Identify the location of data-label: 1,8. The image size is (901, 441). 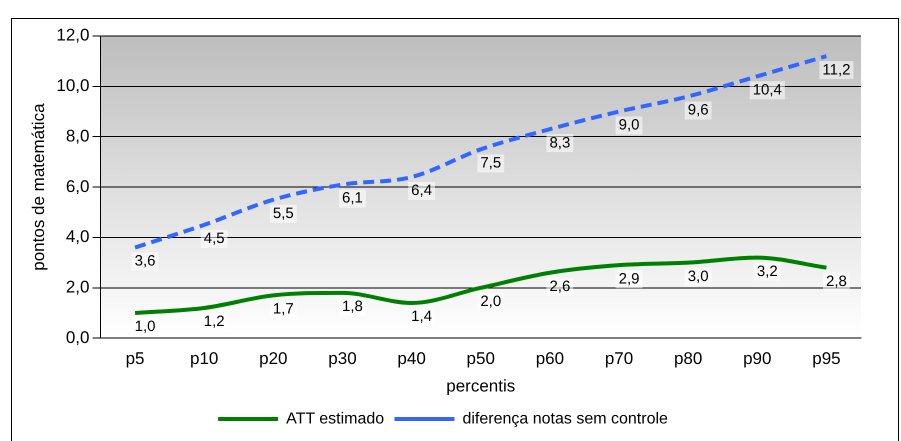
(352, 307).